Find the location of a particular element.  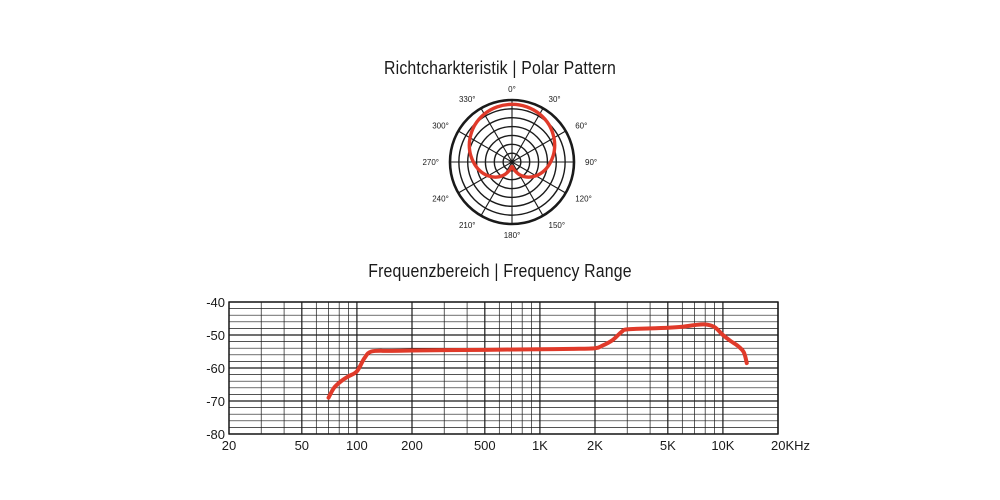

x-tick-label: 2K is located at coordinates (595, 445).